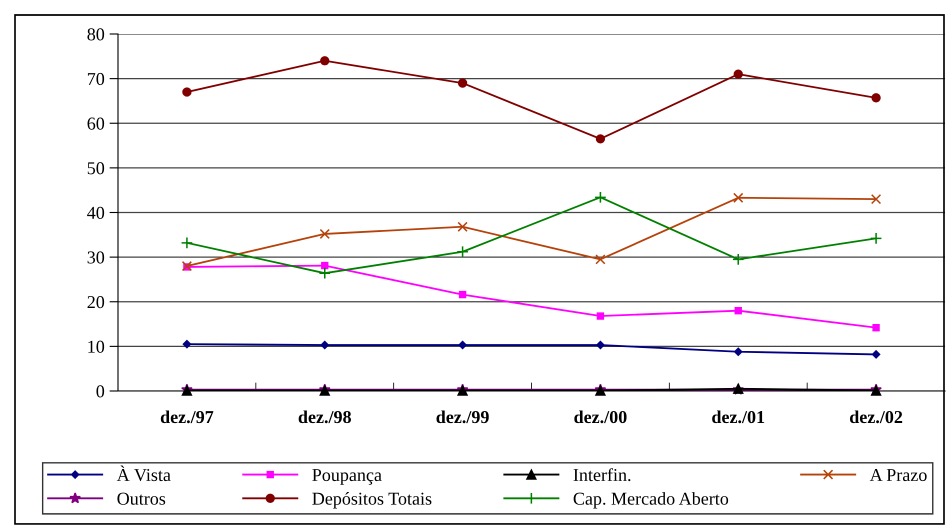  I want to click on legend-label: Depósitos Totais, so click(372, 500).